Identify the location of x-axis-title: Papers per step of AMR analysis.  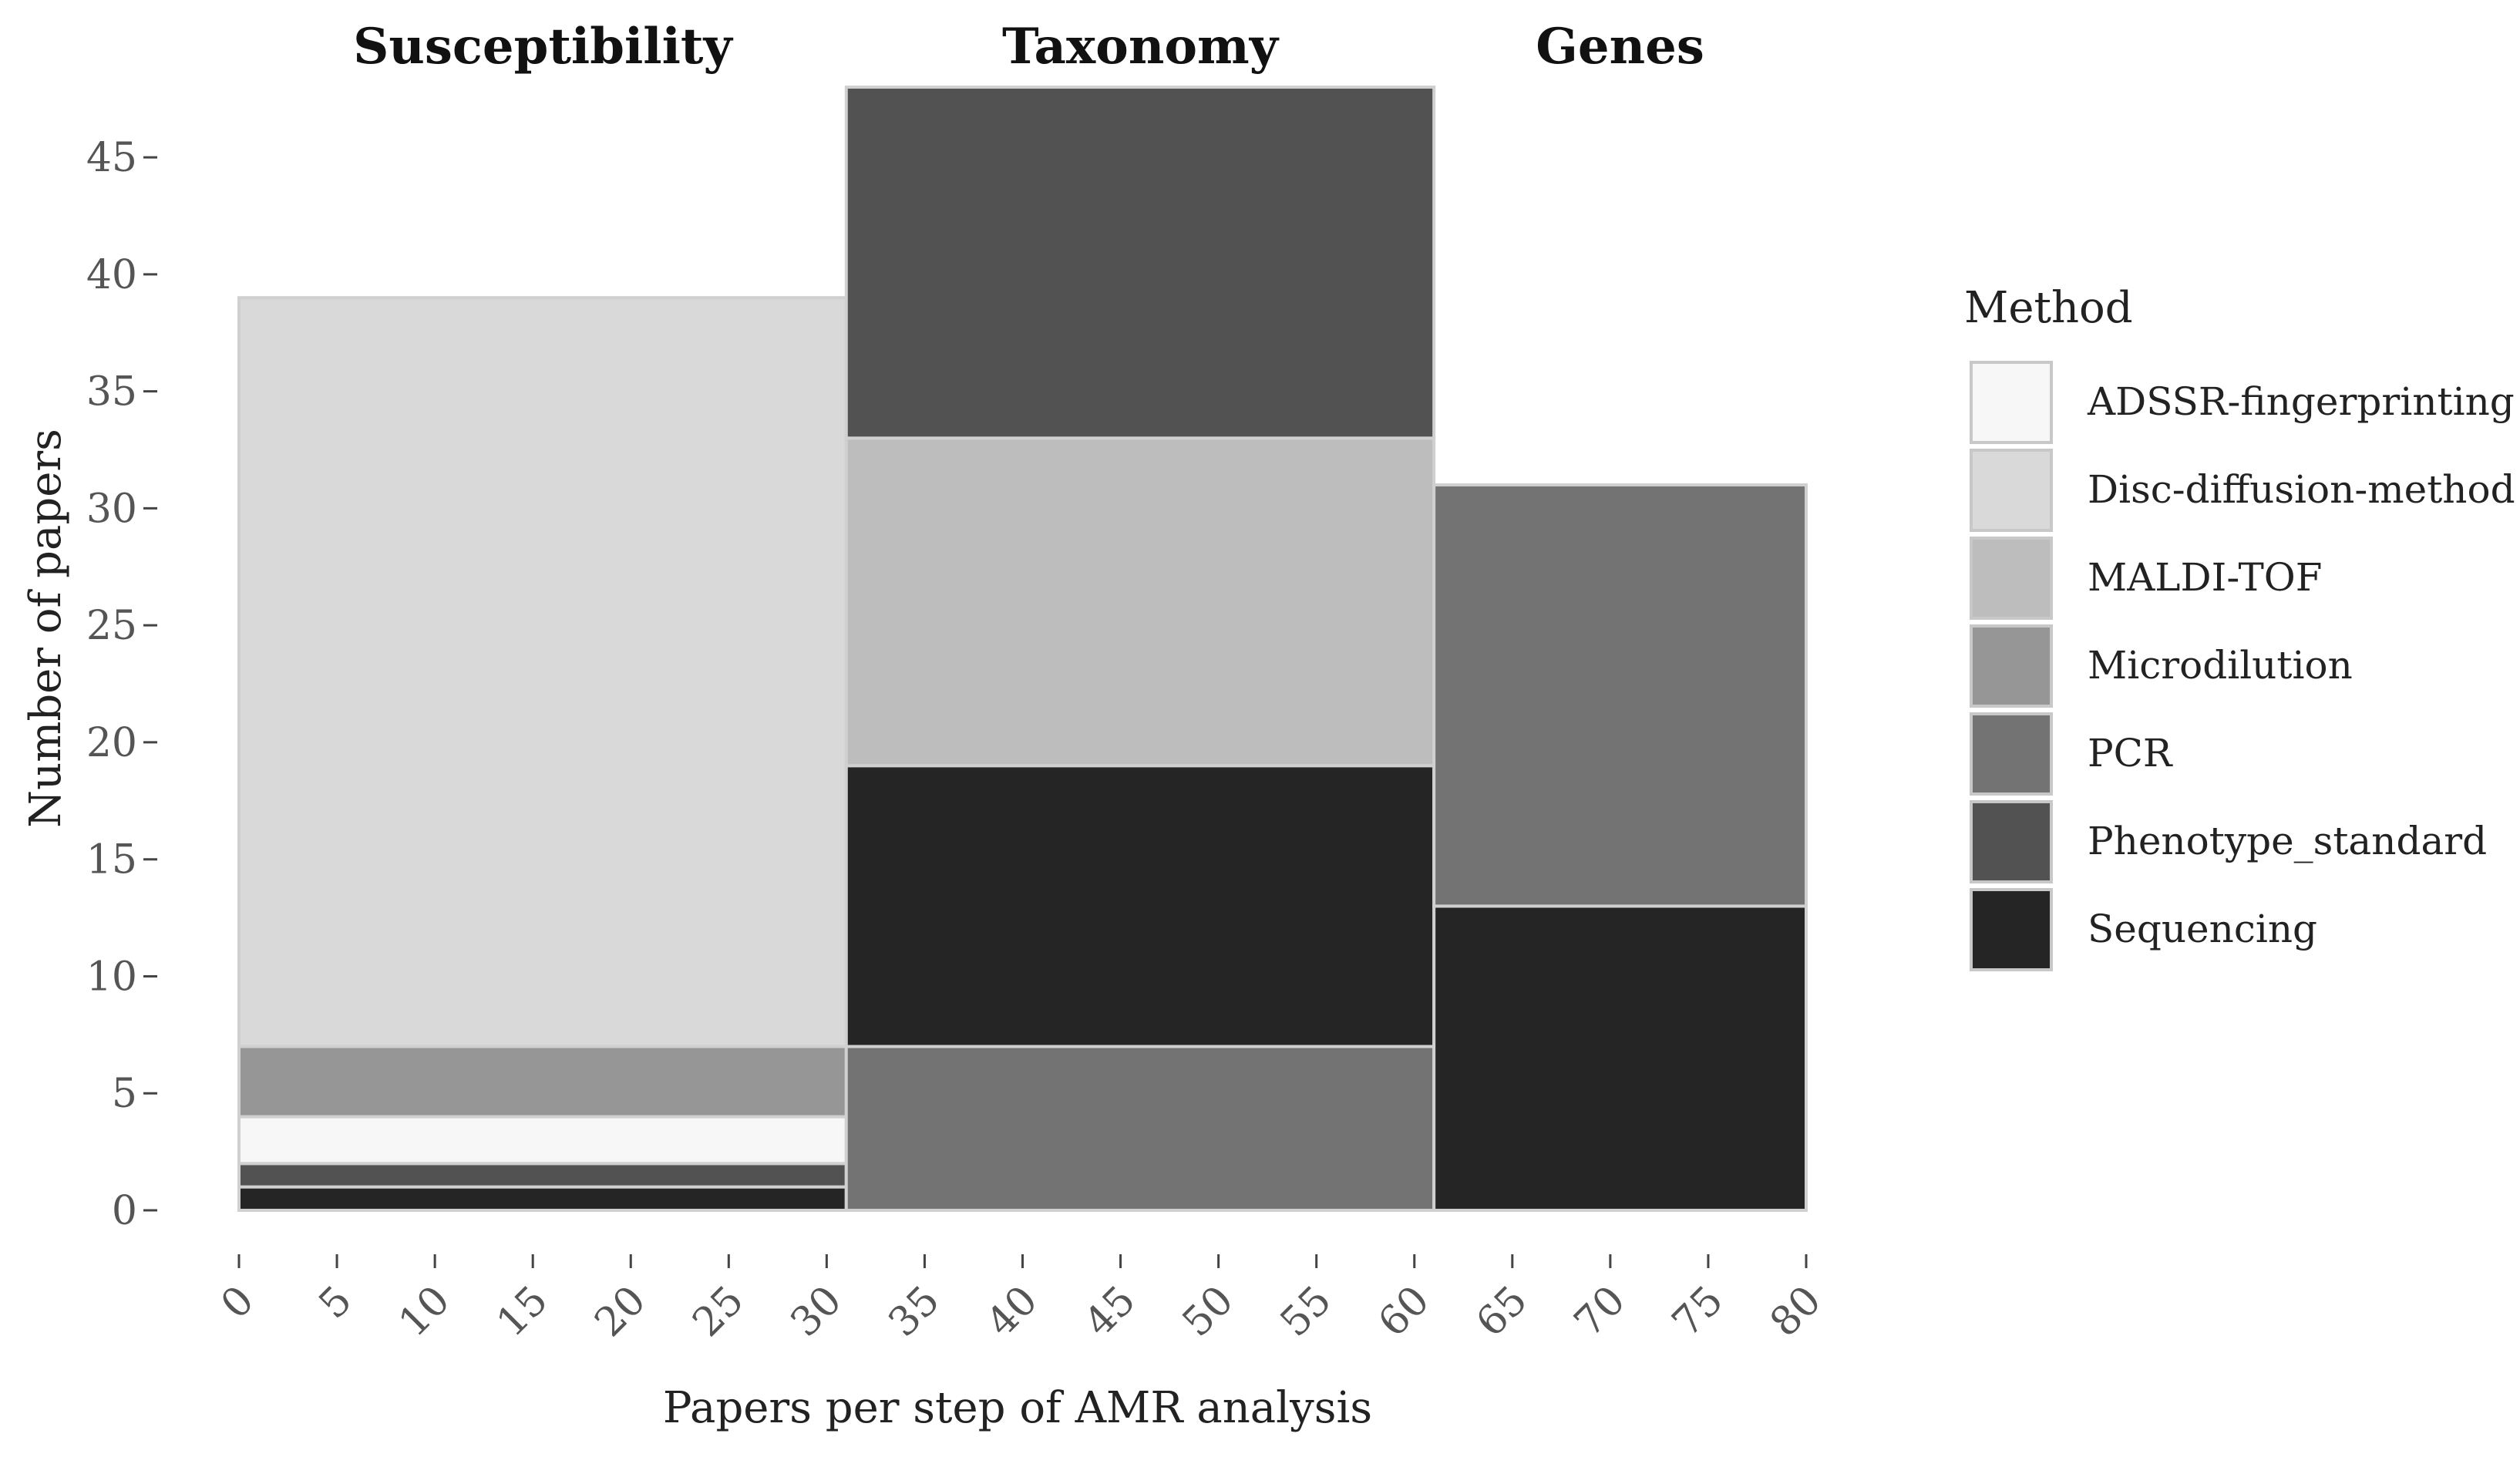
(1017, 1408).